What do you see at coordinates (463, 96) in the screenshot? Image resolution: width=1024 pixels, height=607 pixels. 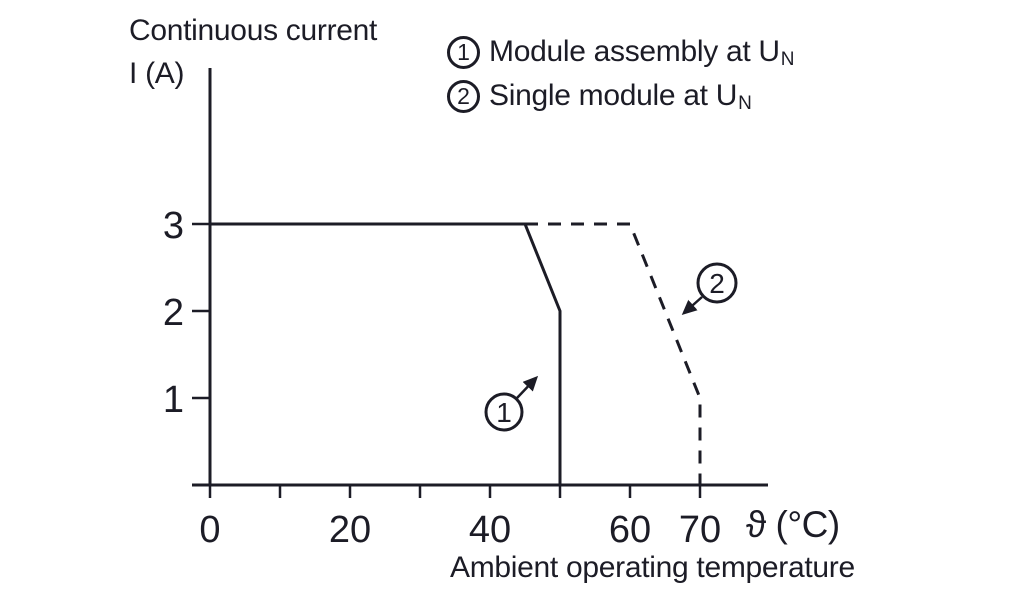 I see `circled-number-2-icon: 2` at bounding box center [463, 96].